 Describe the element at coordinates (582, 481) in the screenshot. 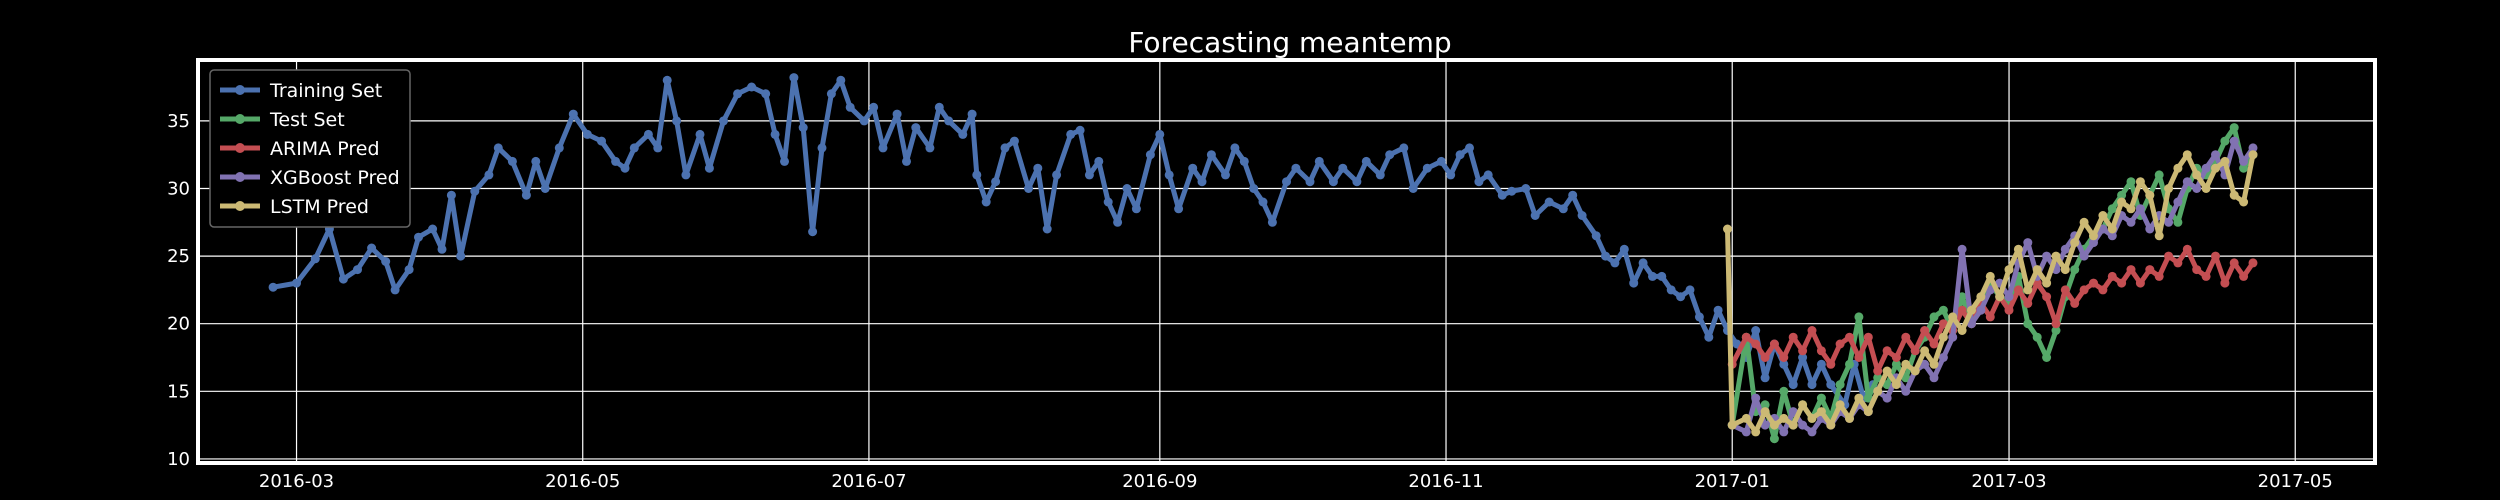

I see `x-tick-label: 2016-05` at that location.